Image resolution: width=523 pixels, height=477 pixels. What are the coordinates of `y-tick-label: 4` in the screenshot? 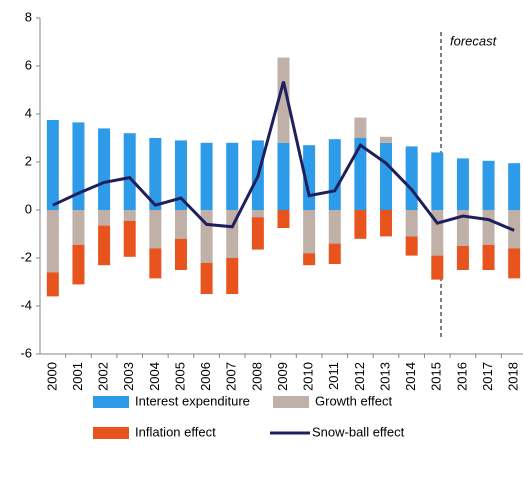 It's located at (28, 112).